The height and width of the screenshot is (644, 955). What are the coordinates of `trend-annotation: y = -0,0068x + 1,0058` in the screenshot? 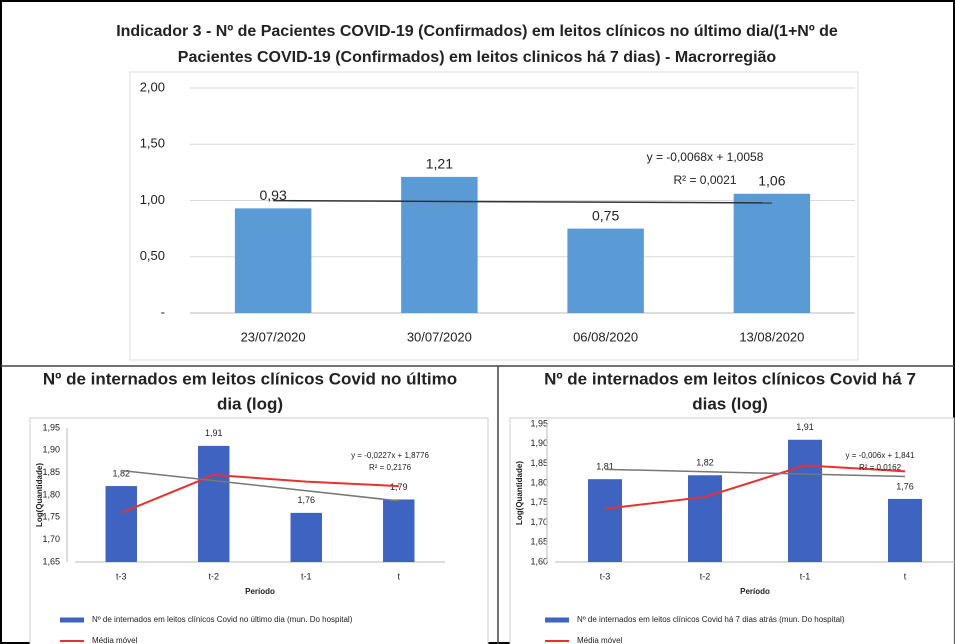 It's located at (705, 157).